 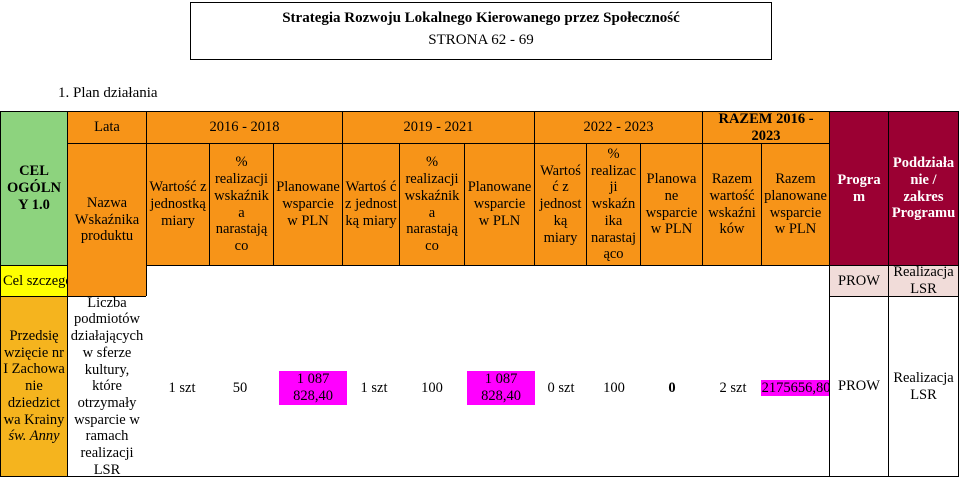 I want to click on page-range: STRONA 62 - 69, so click(x=481, y=40).